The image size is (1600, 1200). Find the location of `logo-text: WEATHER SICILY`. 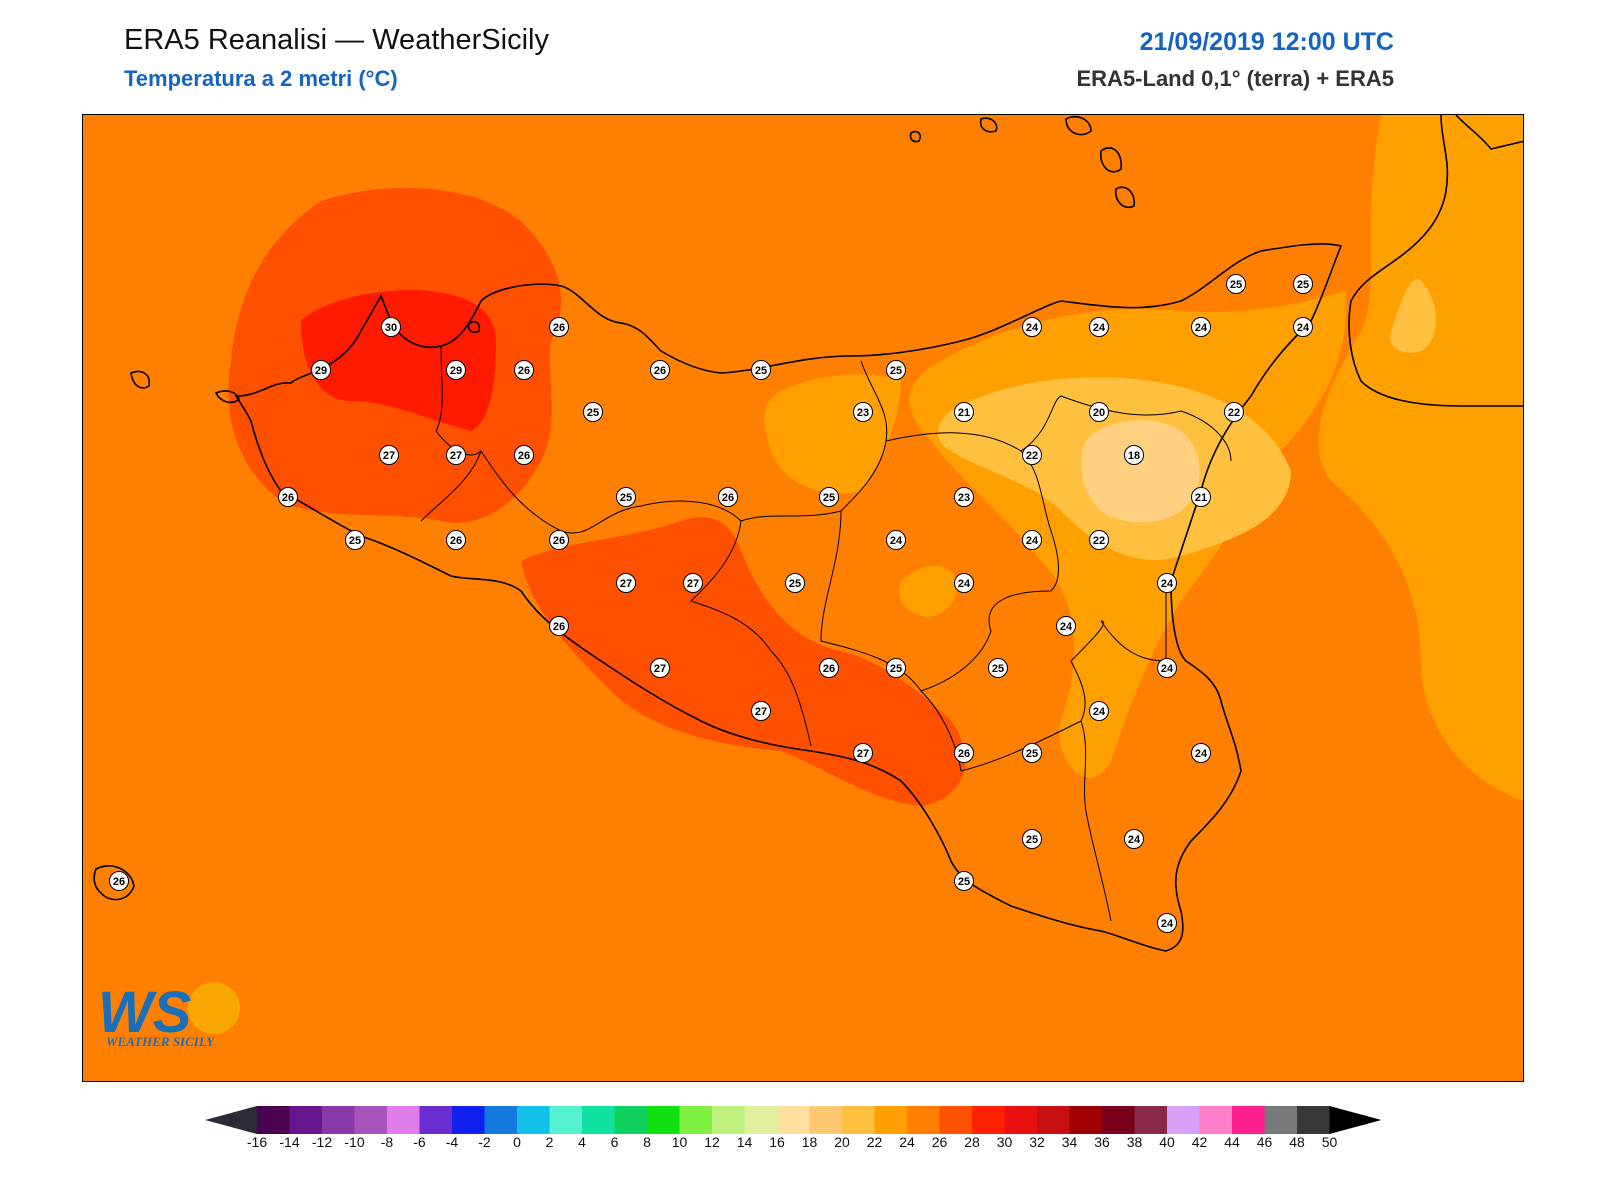

logo-text: WEATHER SICILY is located at coordinates (160, 1041).